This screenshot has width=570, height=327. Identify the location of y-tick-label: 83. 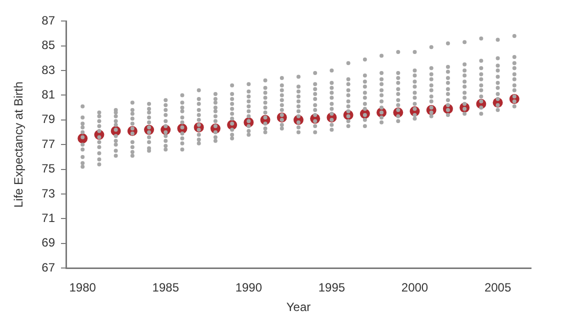
(49, 69).